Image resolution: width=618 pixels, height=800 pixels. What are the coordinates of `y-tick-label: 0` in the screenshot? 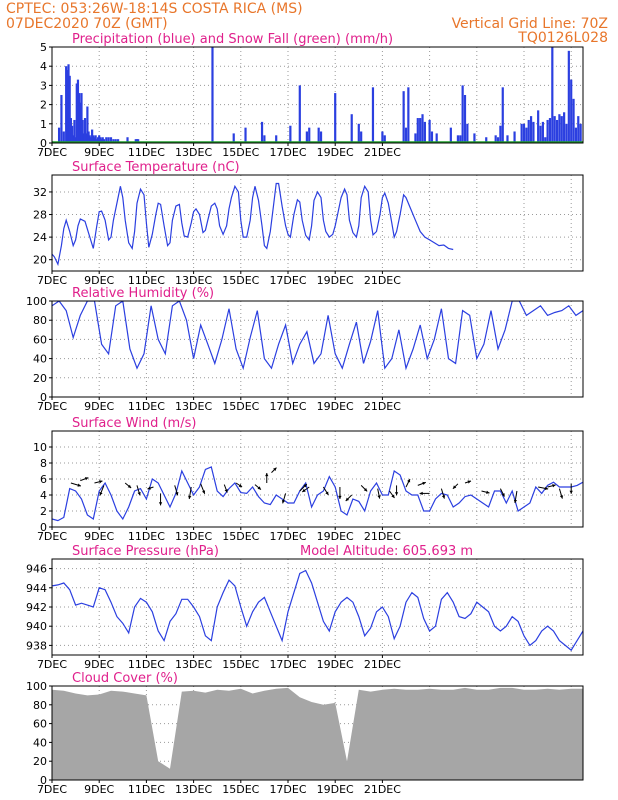 It's located at (43, 527).